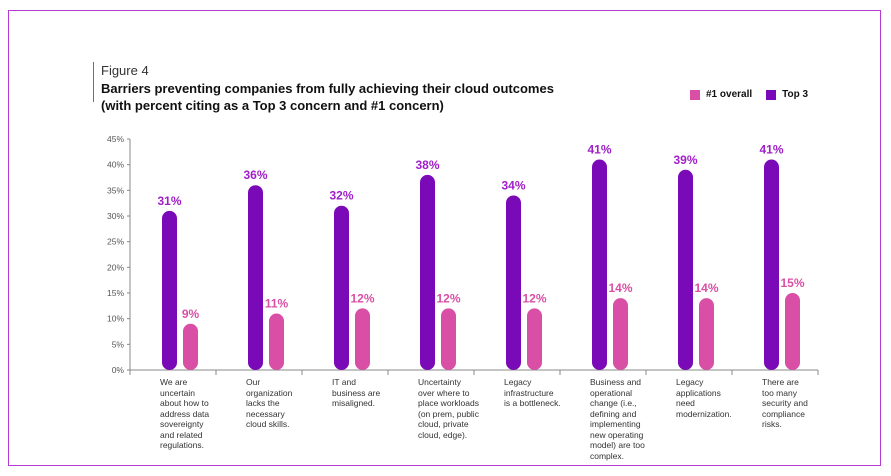 The height and width of the screenshot is (476, 891). What do you see at coordinates (115, 242) in the screenshot?
I see `y-tick-label: 25%` at bounding box center [115, 242].